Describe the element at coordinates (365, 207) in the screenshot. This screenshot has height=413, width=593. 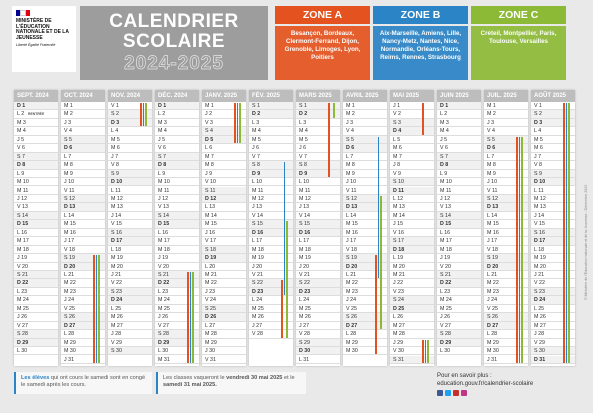
I see `day-row: D 13` at that location.